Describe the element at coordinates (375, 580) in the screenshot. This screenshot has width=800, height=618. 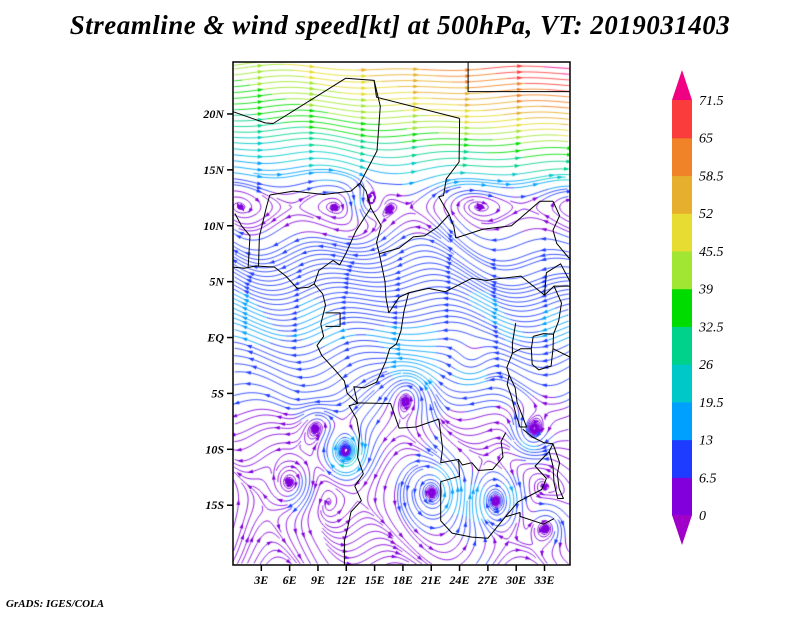
I see `x-tick-label: 15E` at that location.